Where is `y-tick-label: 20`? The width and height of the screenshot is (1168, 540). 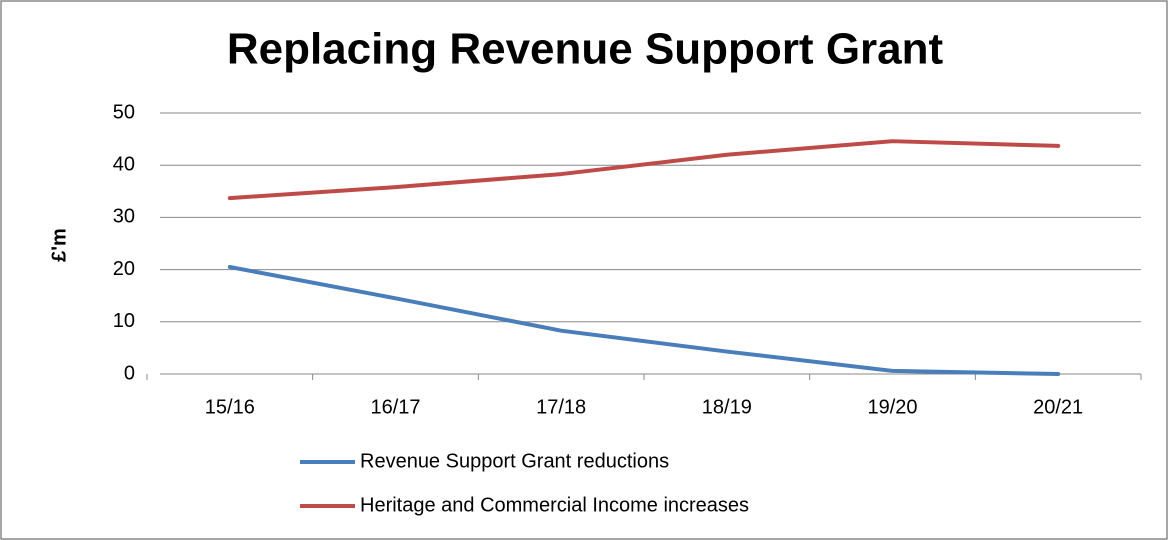
y-tick-label: 20 is located at coordinates (124, 269).